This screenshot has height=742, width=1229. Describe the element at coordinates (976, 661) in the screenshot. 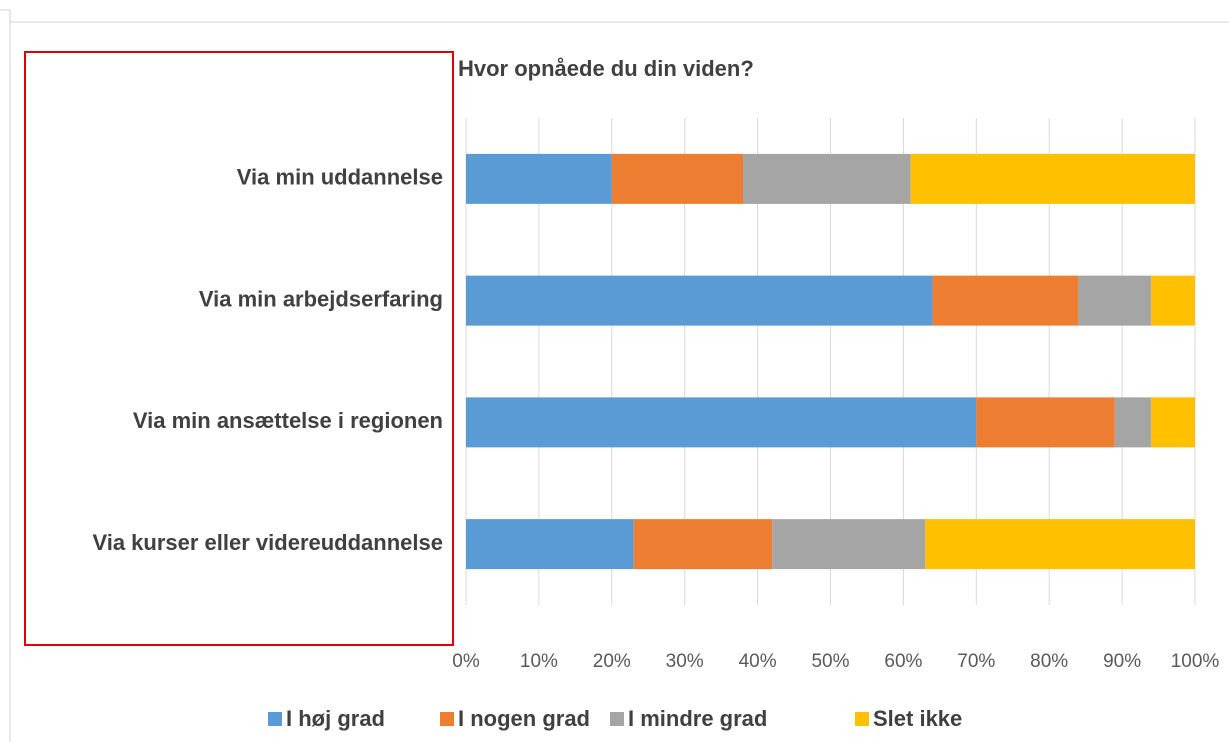

I see `x-tick-label: 70%` at that location.